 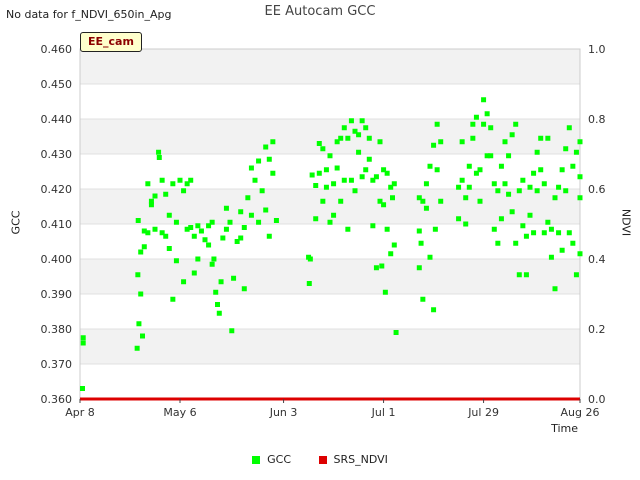 I want to click on x-axis-ticks: Apr 8 May 6 Jun 3 Jul 1 Jul 29 Aug 26, so click(x=332, y=409).